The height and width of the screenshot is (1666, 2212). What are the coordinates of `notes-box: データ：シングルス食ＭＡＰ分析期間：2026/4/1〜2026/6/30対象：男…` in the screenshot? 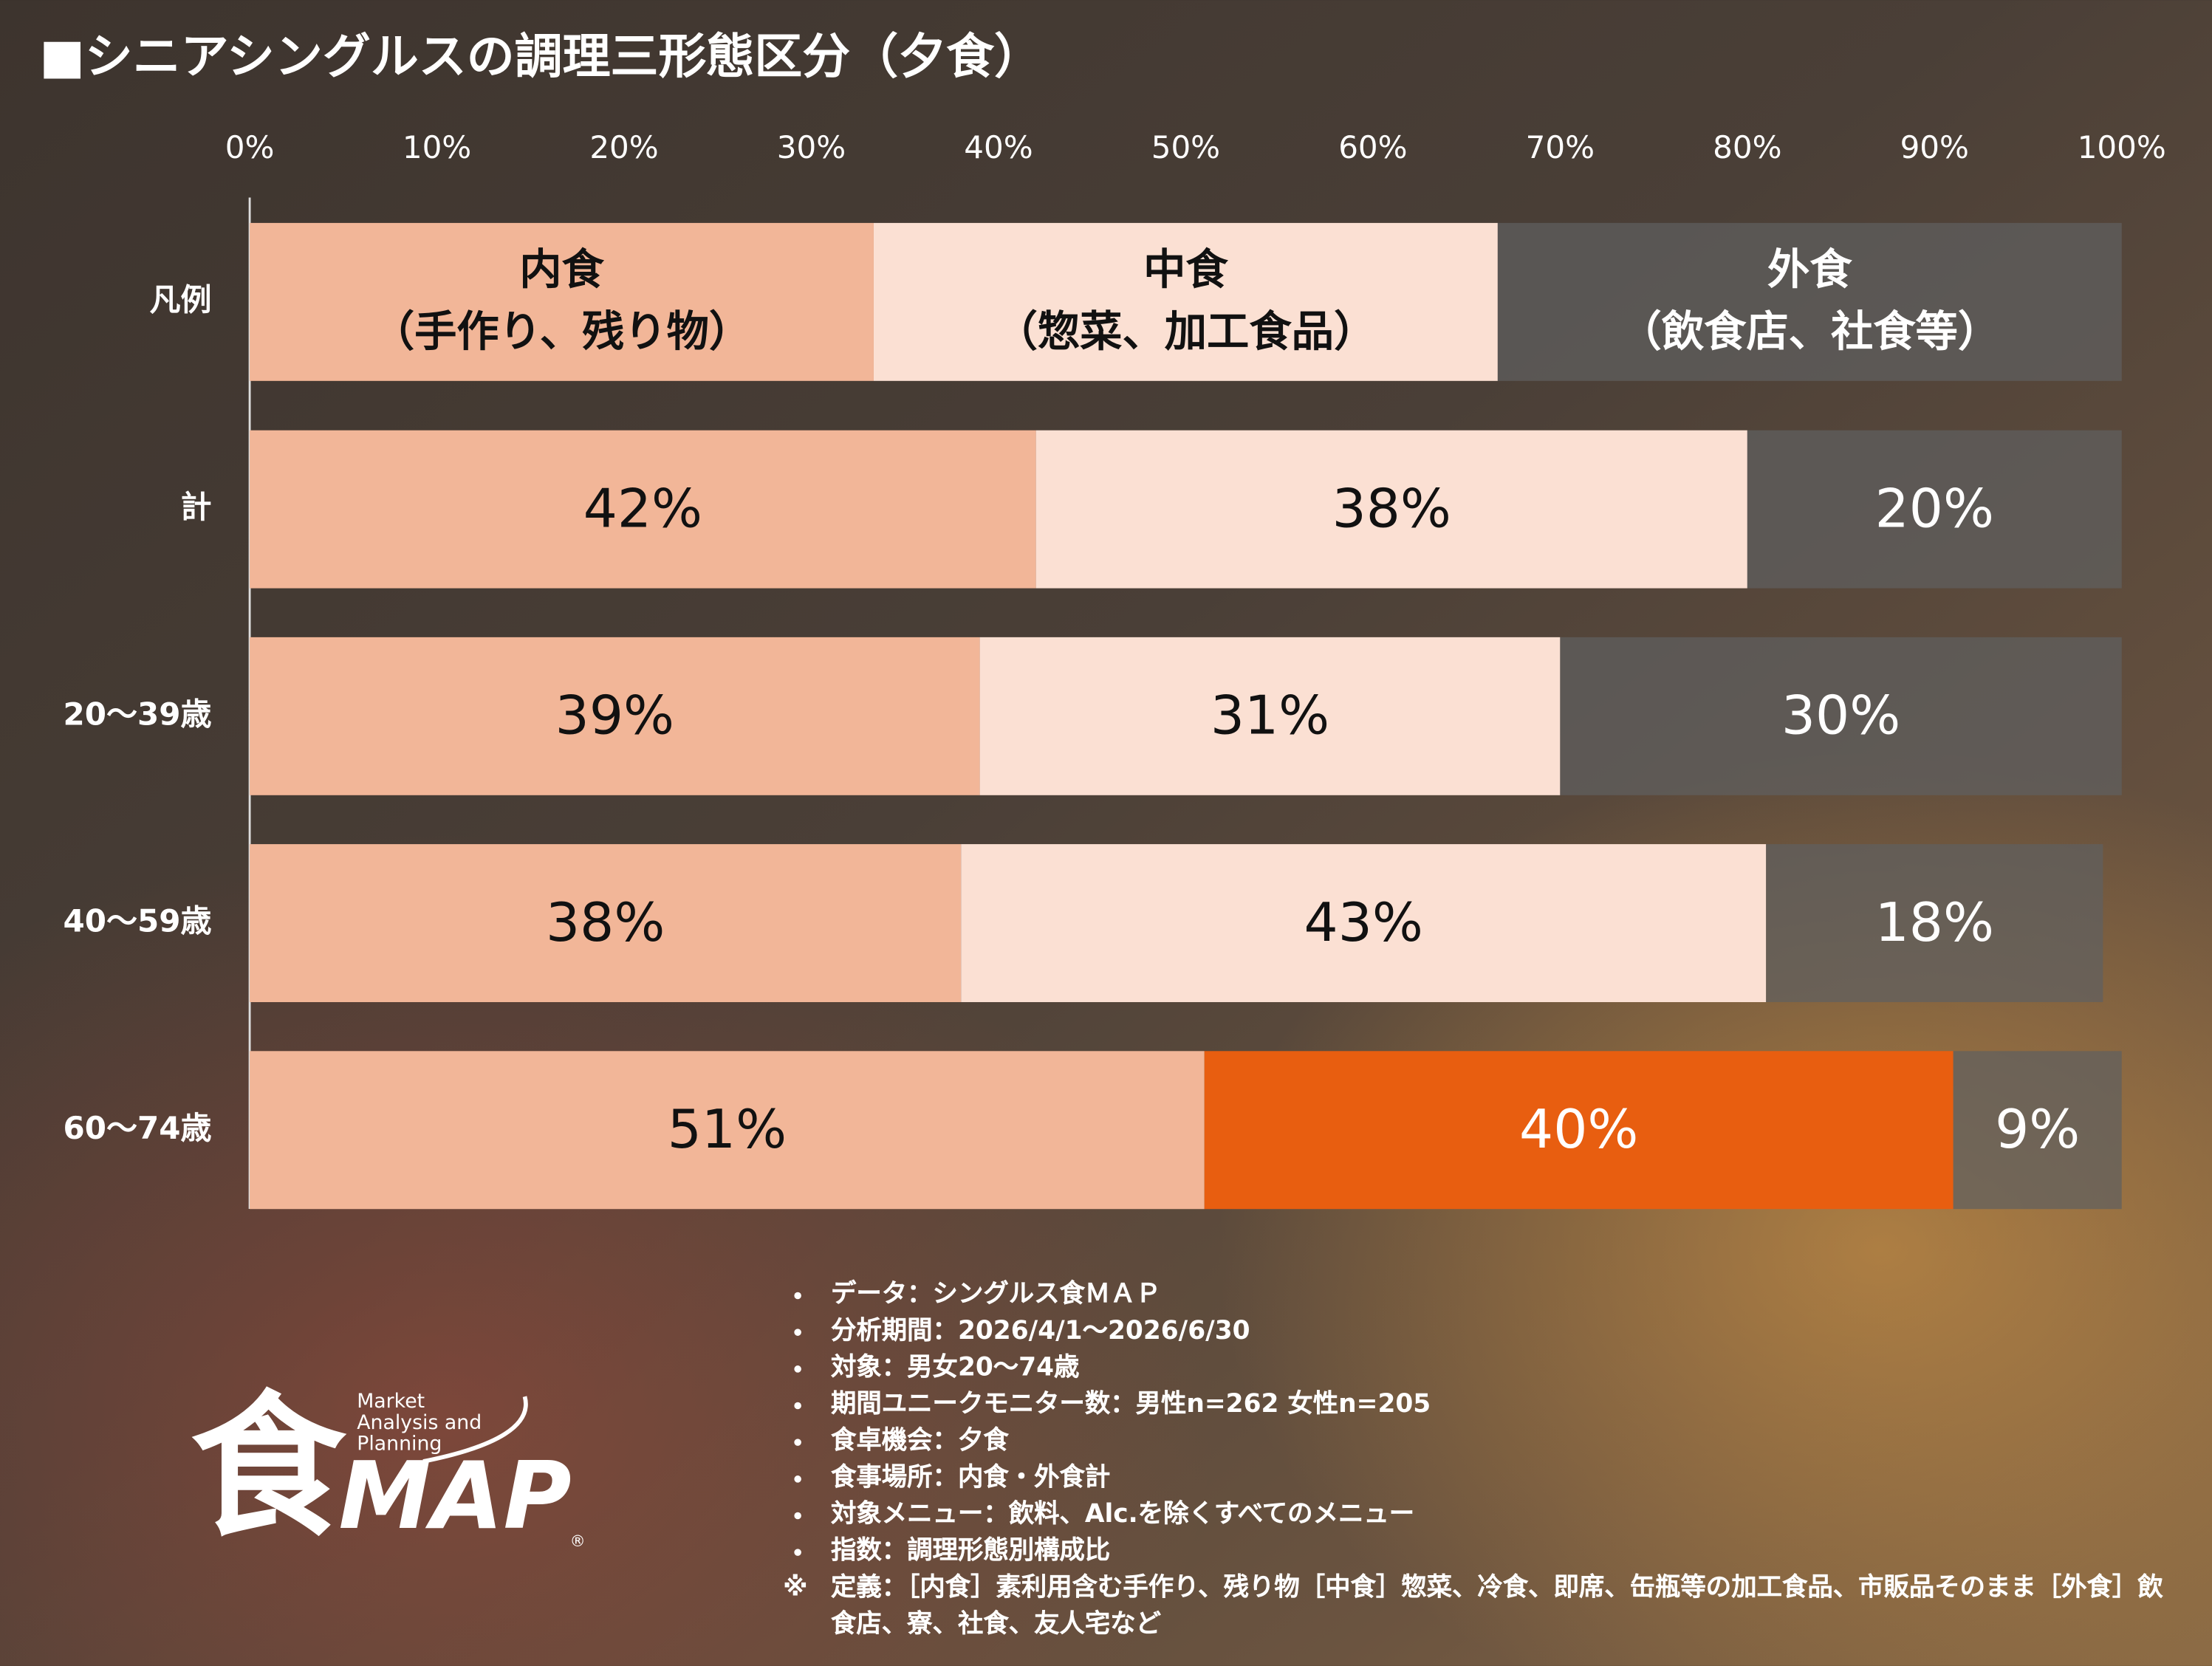 It's located at (1481, 1461).